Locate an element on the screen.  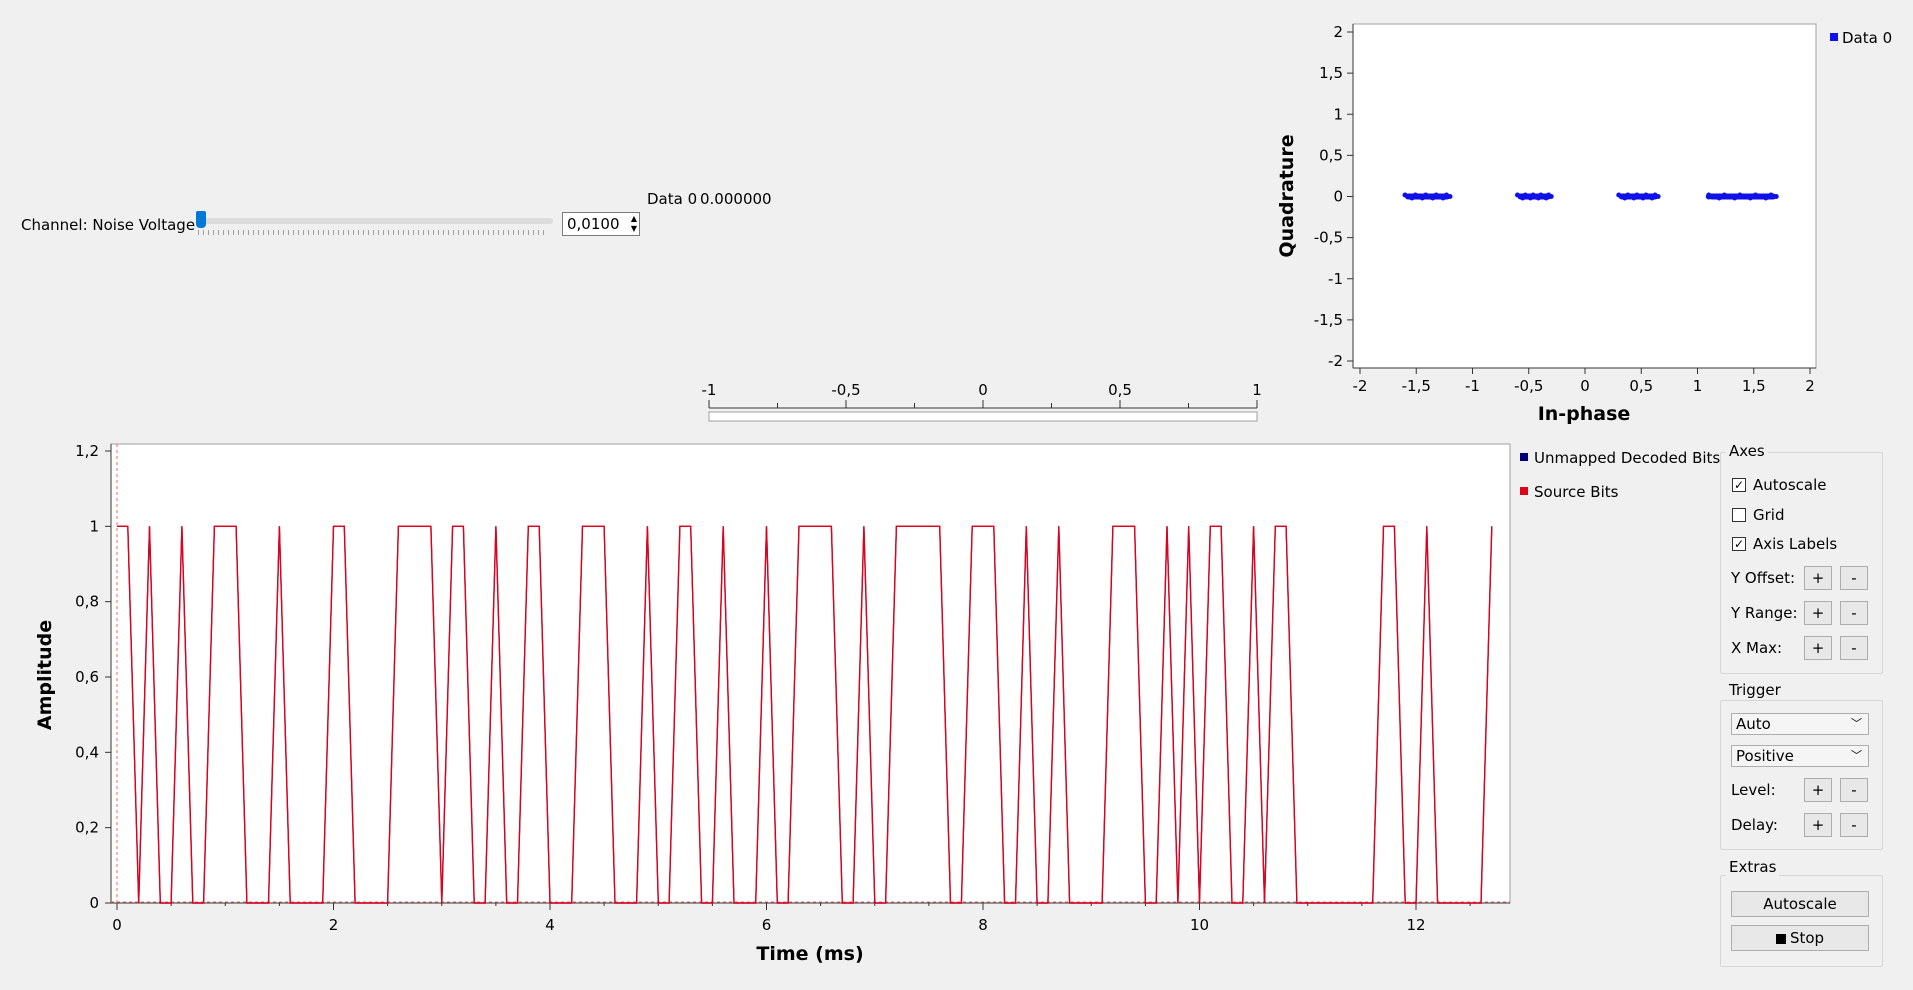
grid-label: Grid is located at coordinates (1769, 515).